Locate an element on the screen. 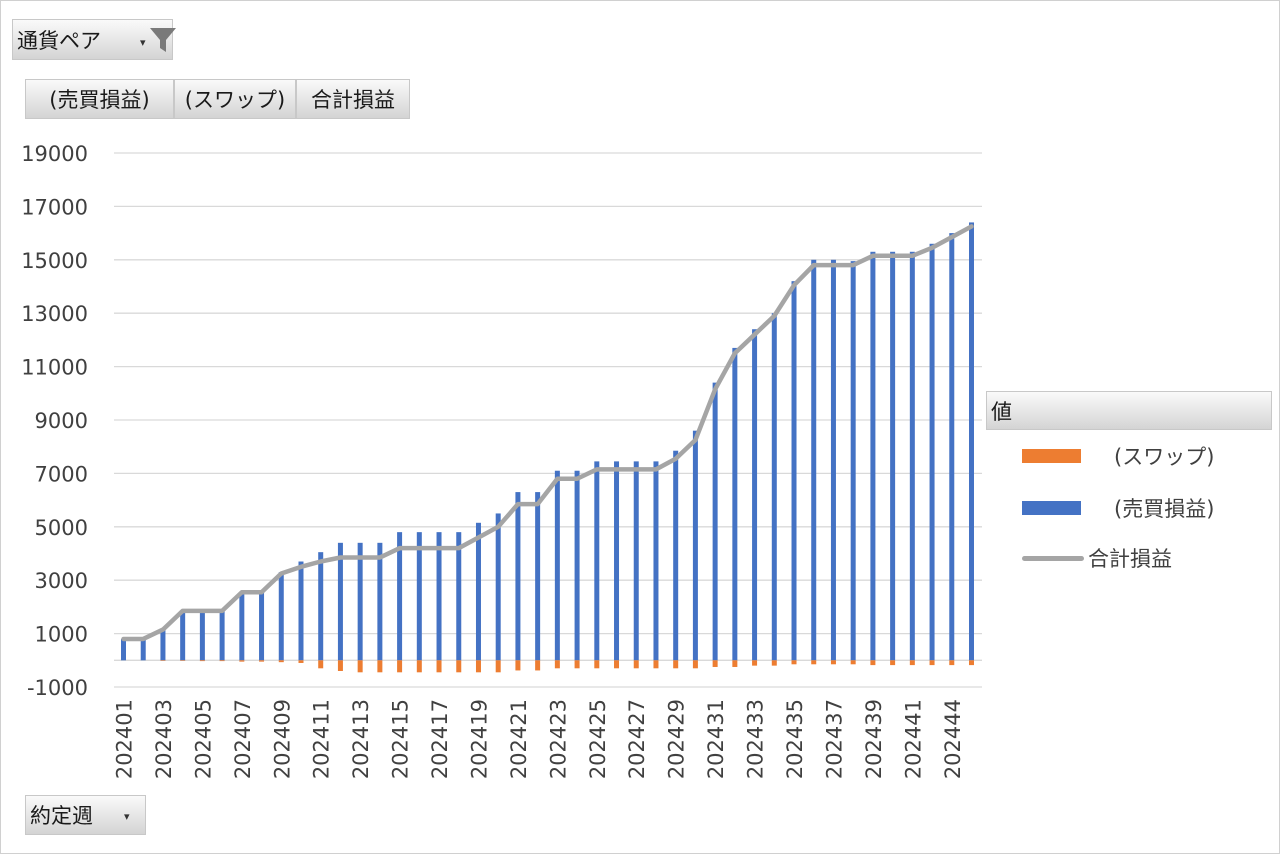  dropdown-arrow-icon: ▾ is located at coordinates (143, 42).